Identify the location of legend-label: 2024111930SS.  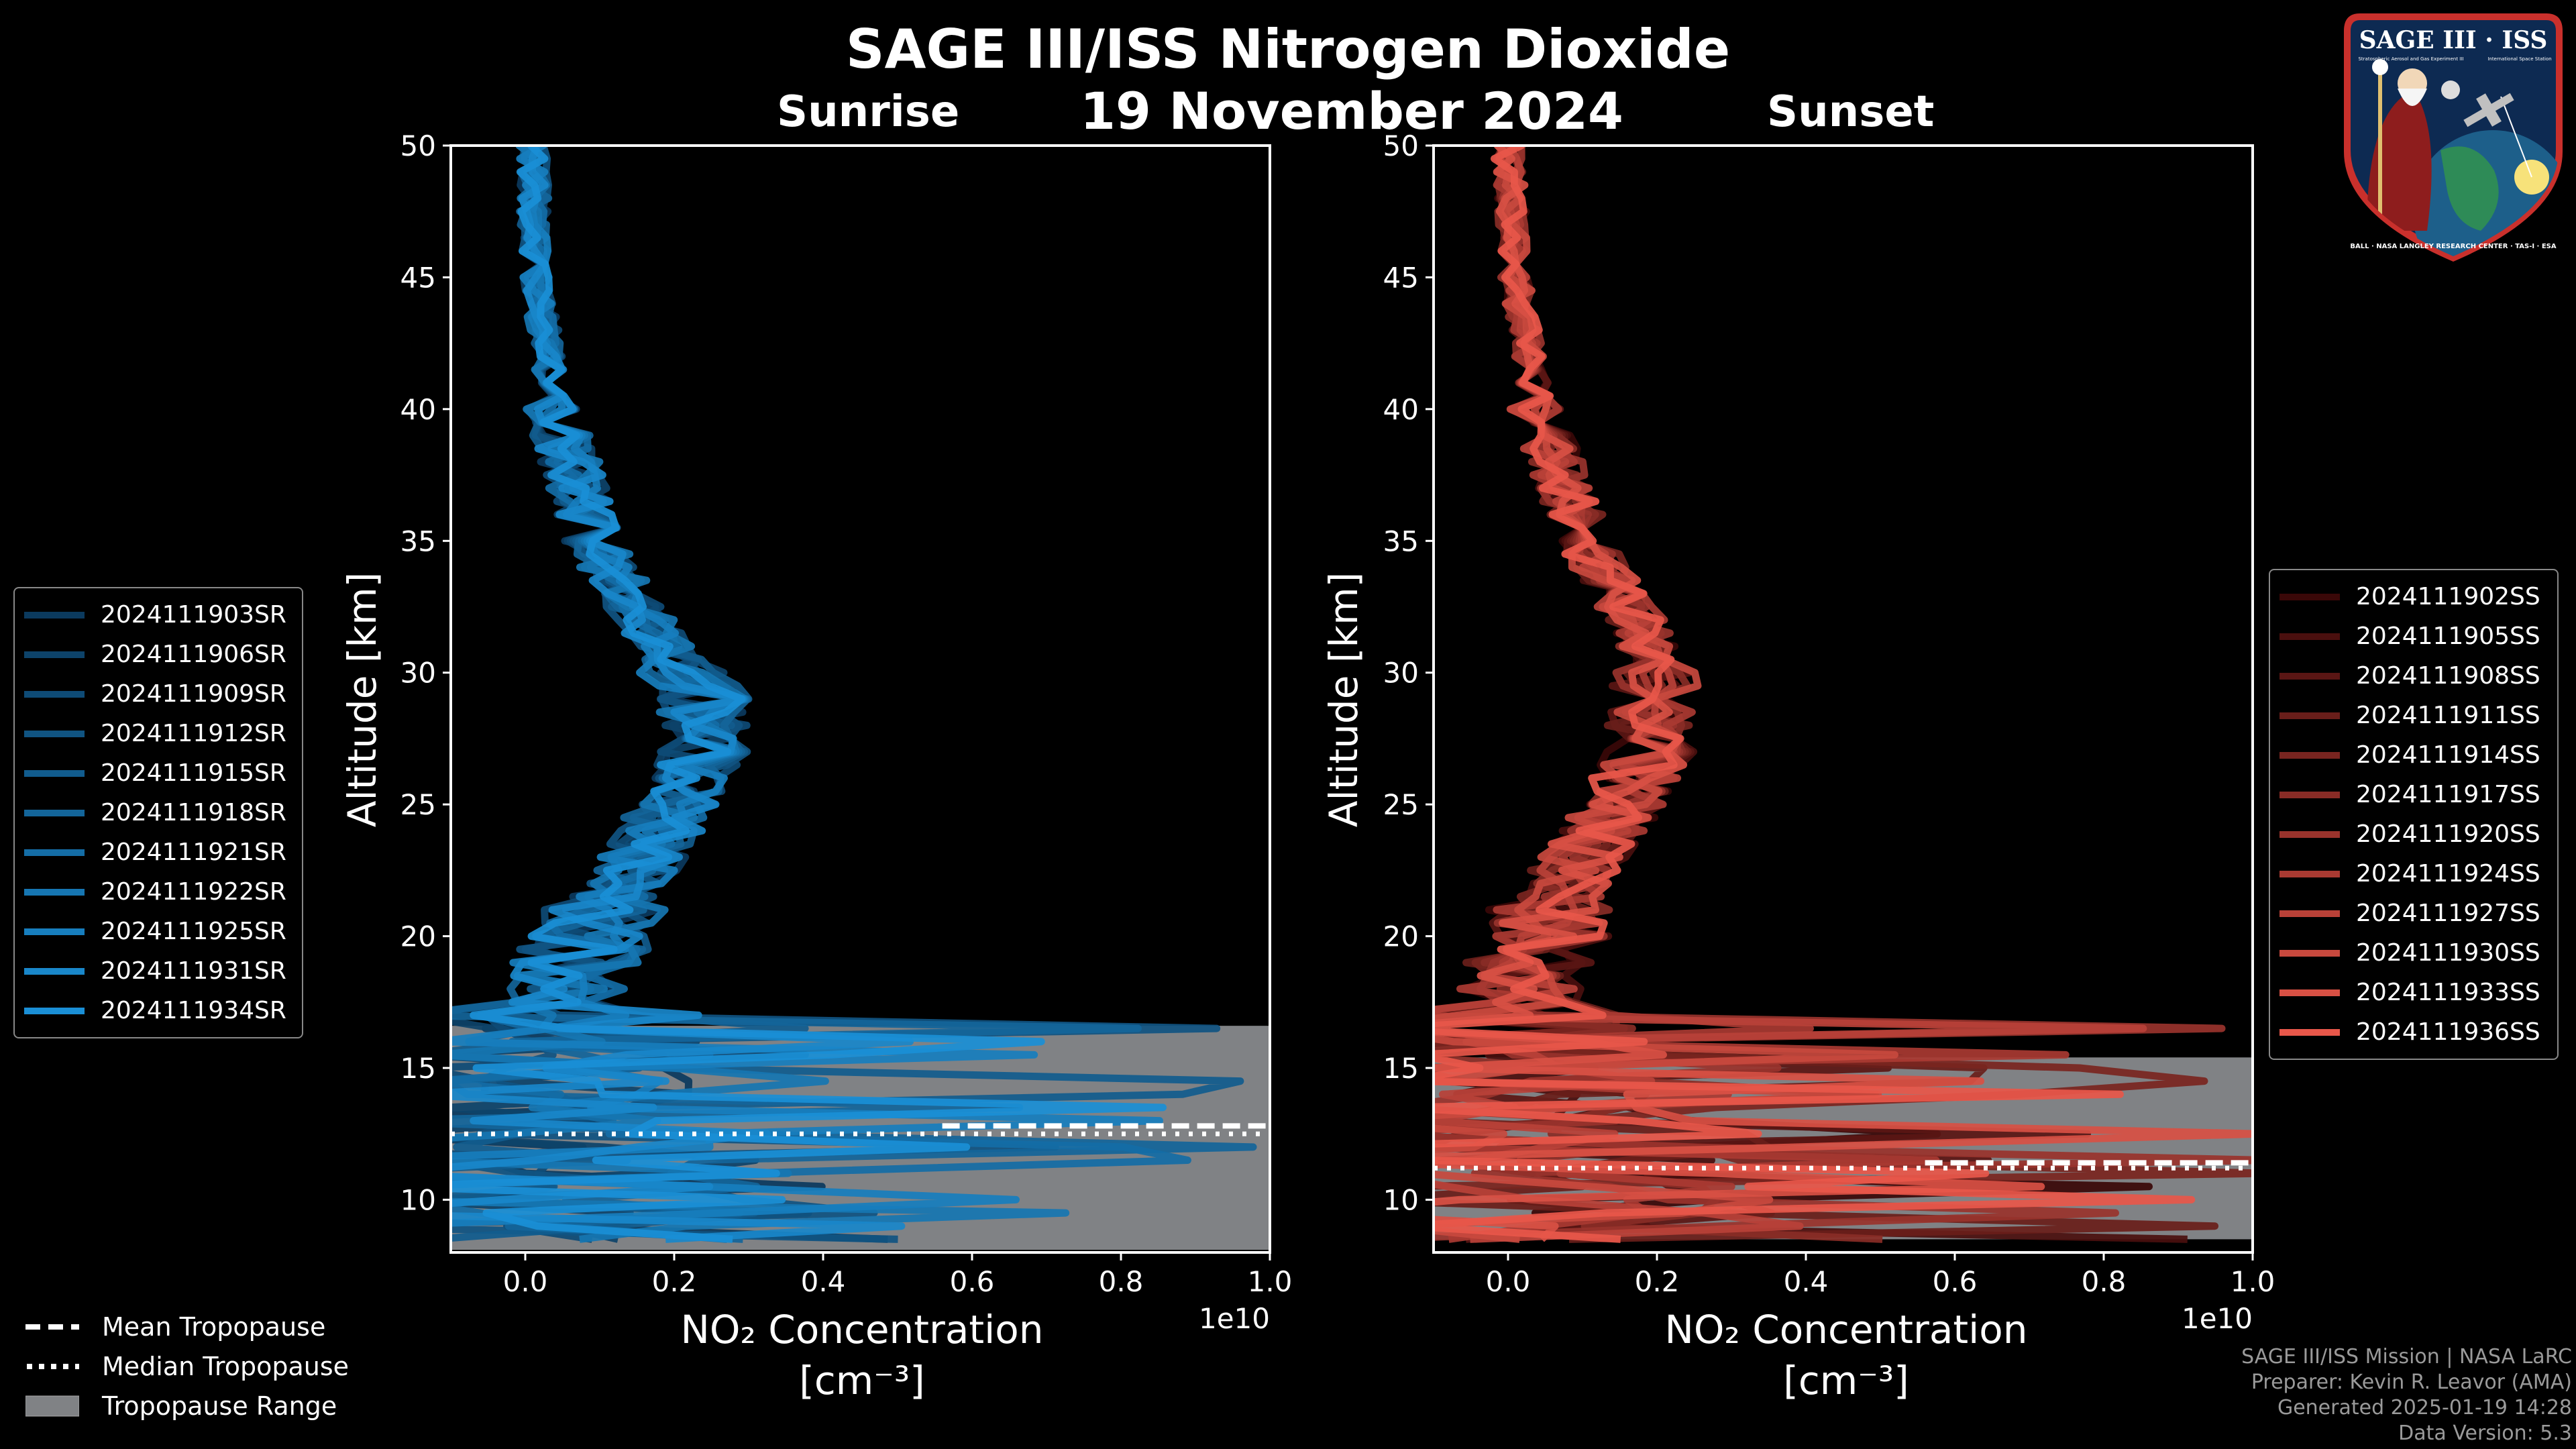
(2448, 953).